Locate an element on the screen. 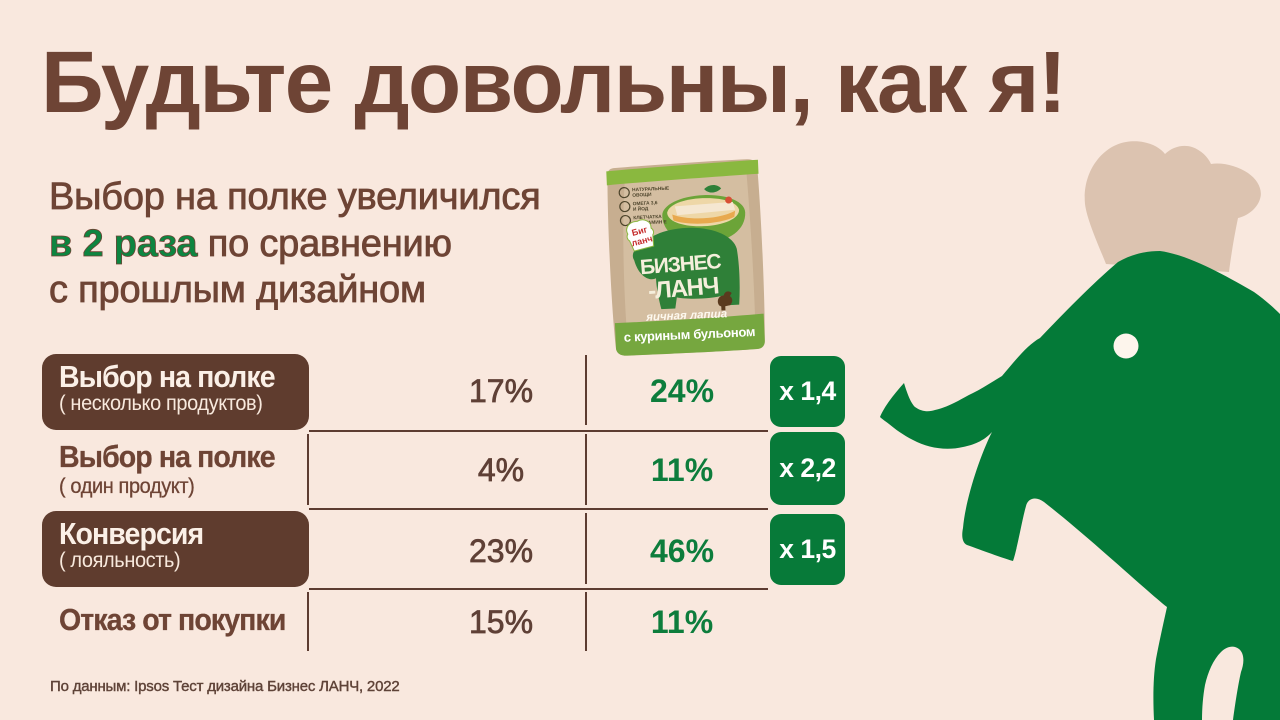  svg-text: яичная лапша is located at coordinates (686, 316).